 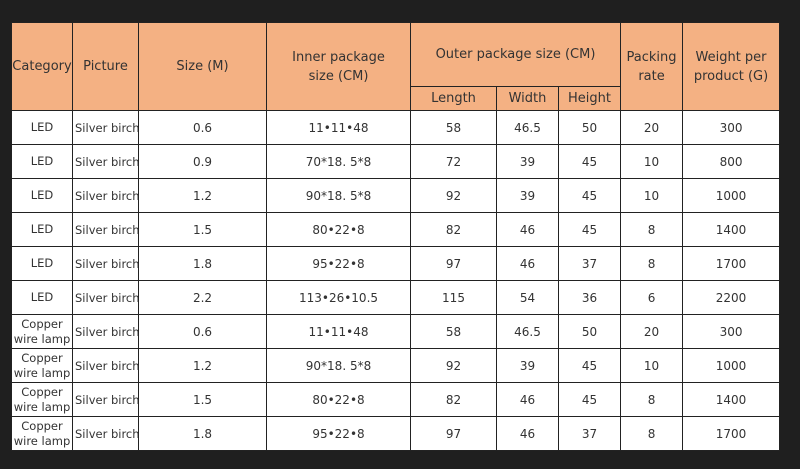 What do you see at coordinates (515, 54) in the screenshot?
I see `header-outer-package: Outer package size (CM)` at bounding box center [515, 54].